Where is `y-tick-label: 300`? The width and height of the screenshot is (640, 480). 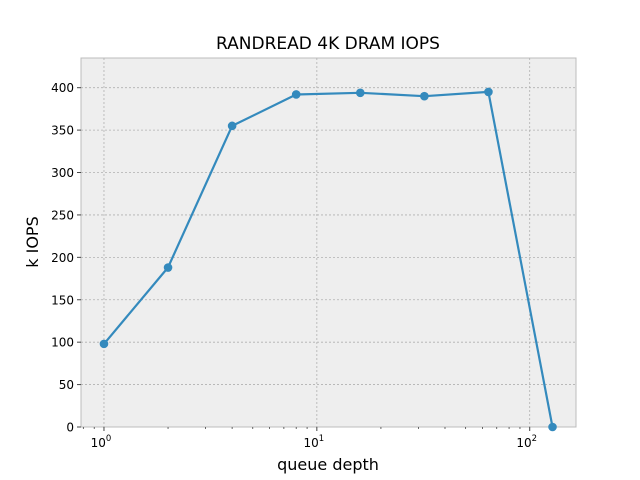
y-tick-label: 300 is located at coordinates (62, 173).